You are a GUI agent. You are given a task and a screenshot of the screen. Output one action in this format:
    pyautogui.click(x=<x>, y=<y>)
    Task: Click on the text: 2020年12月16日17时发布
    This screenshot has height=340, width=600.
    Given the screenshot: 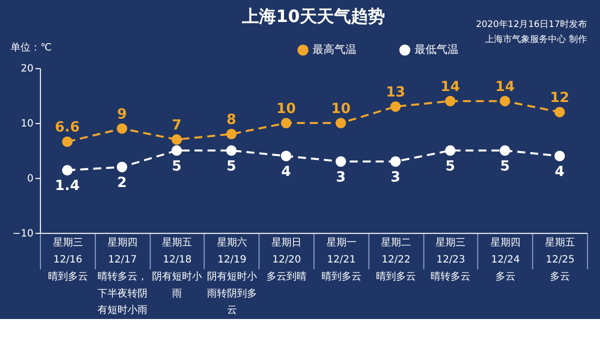 What is the action you would take?
    pyautogui.click(x=532, y=24)
    